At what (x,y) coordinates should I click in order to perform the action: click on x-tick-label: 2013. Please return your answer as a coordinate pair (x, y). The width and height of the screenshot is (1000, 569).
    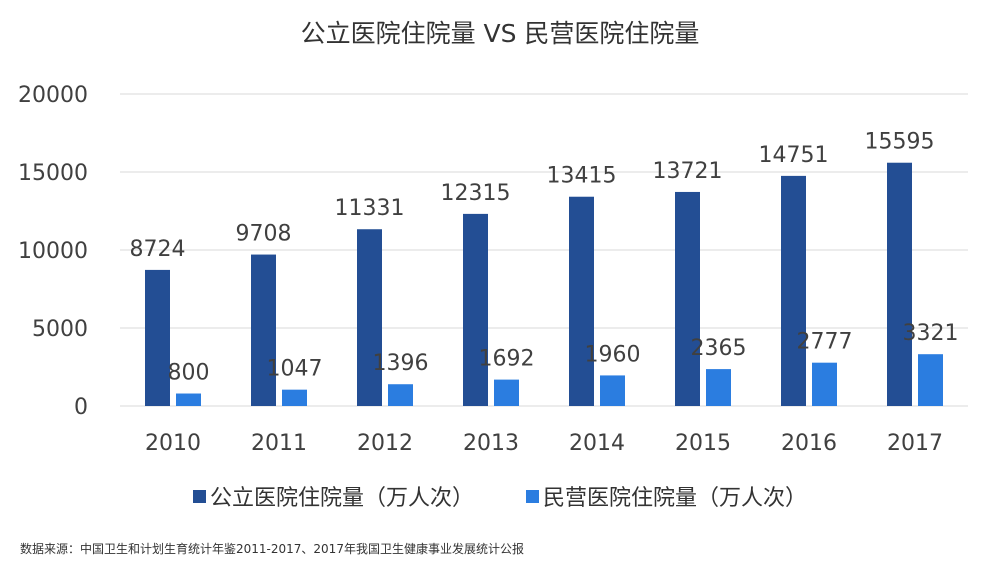
    Looking at the image, I should click on (491, 443).